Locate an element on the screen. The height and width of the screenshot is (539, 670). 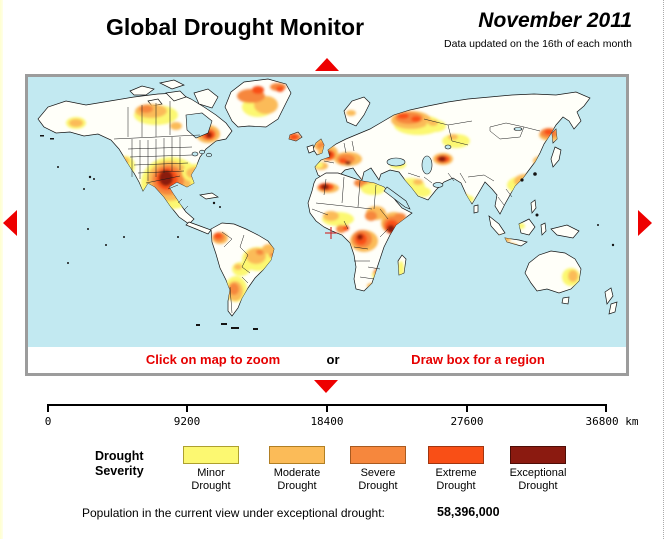
inland-seas is located at coordinates (354, 161).